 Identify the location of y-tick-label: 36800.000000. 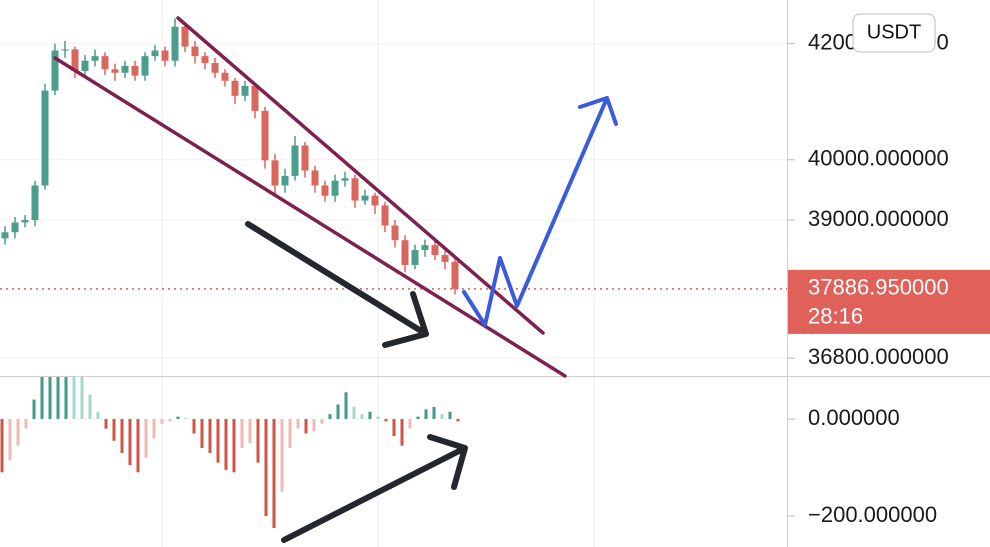
(878, 356).